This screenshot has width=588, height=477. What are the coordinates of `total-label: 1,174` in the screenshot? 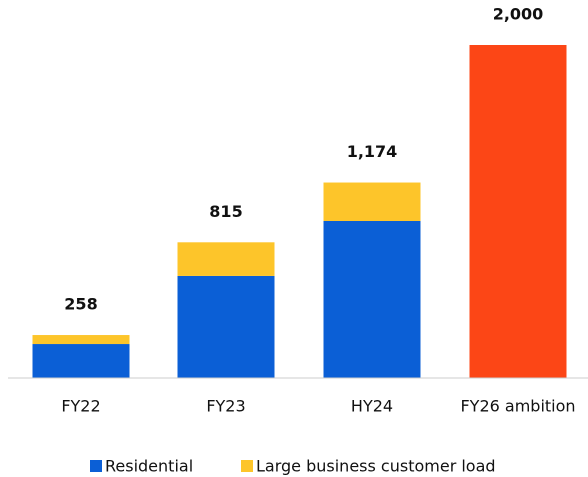 It's located at (372, 151).